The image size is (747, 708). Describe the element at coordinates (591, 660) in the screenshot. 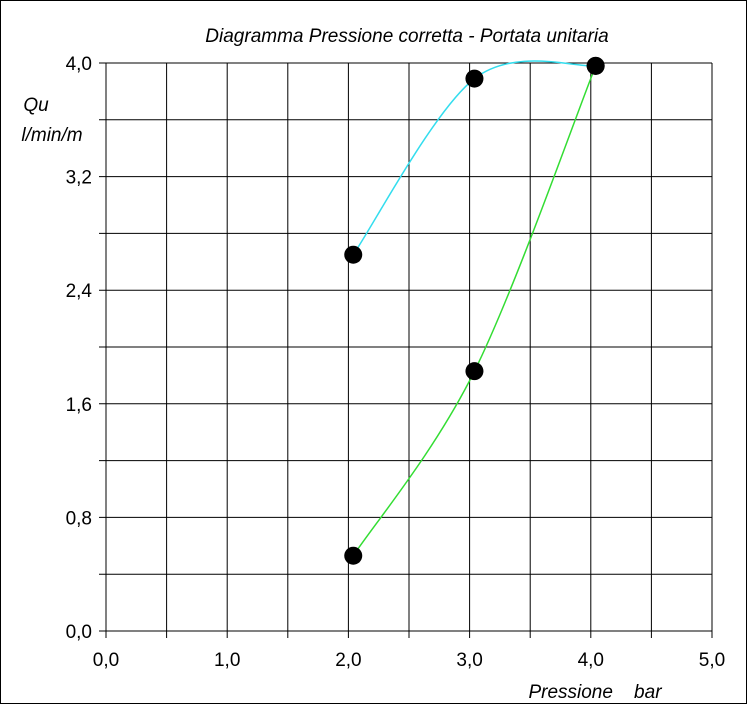

I see `x-tick-label: 4,0` at that location.